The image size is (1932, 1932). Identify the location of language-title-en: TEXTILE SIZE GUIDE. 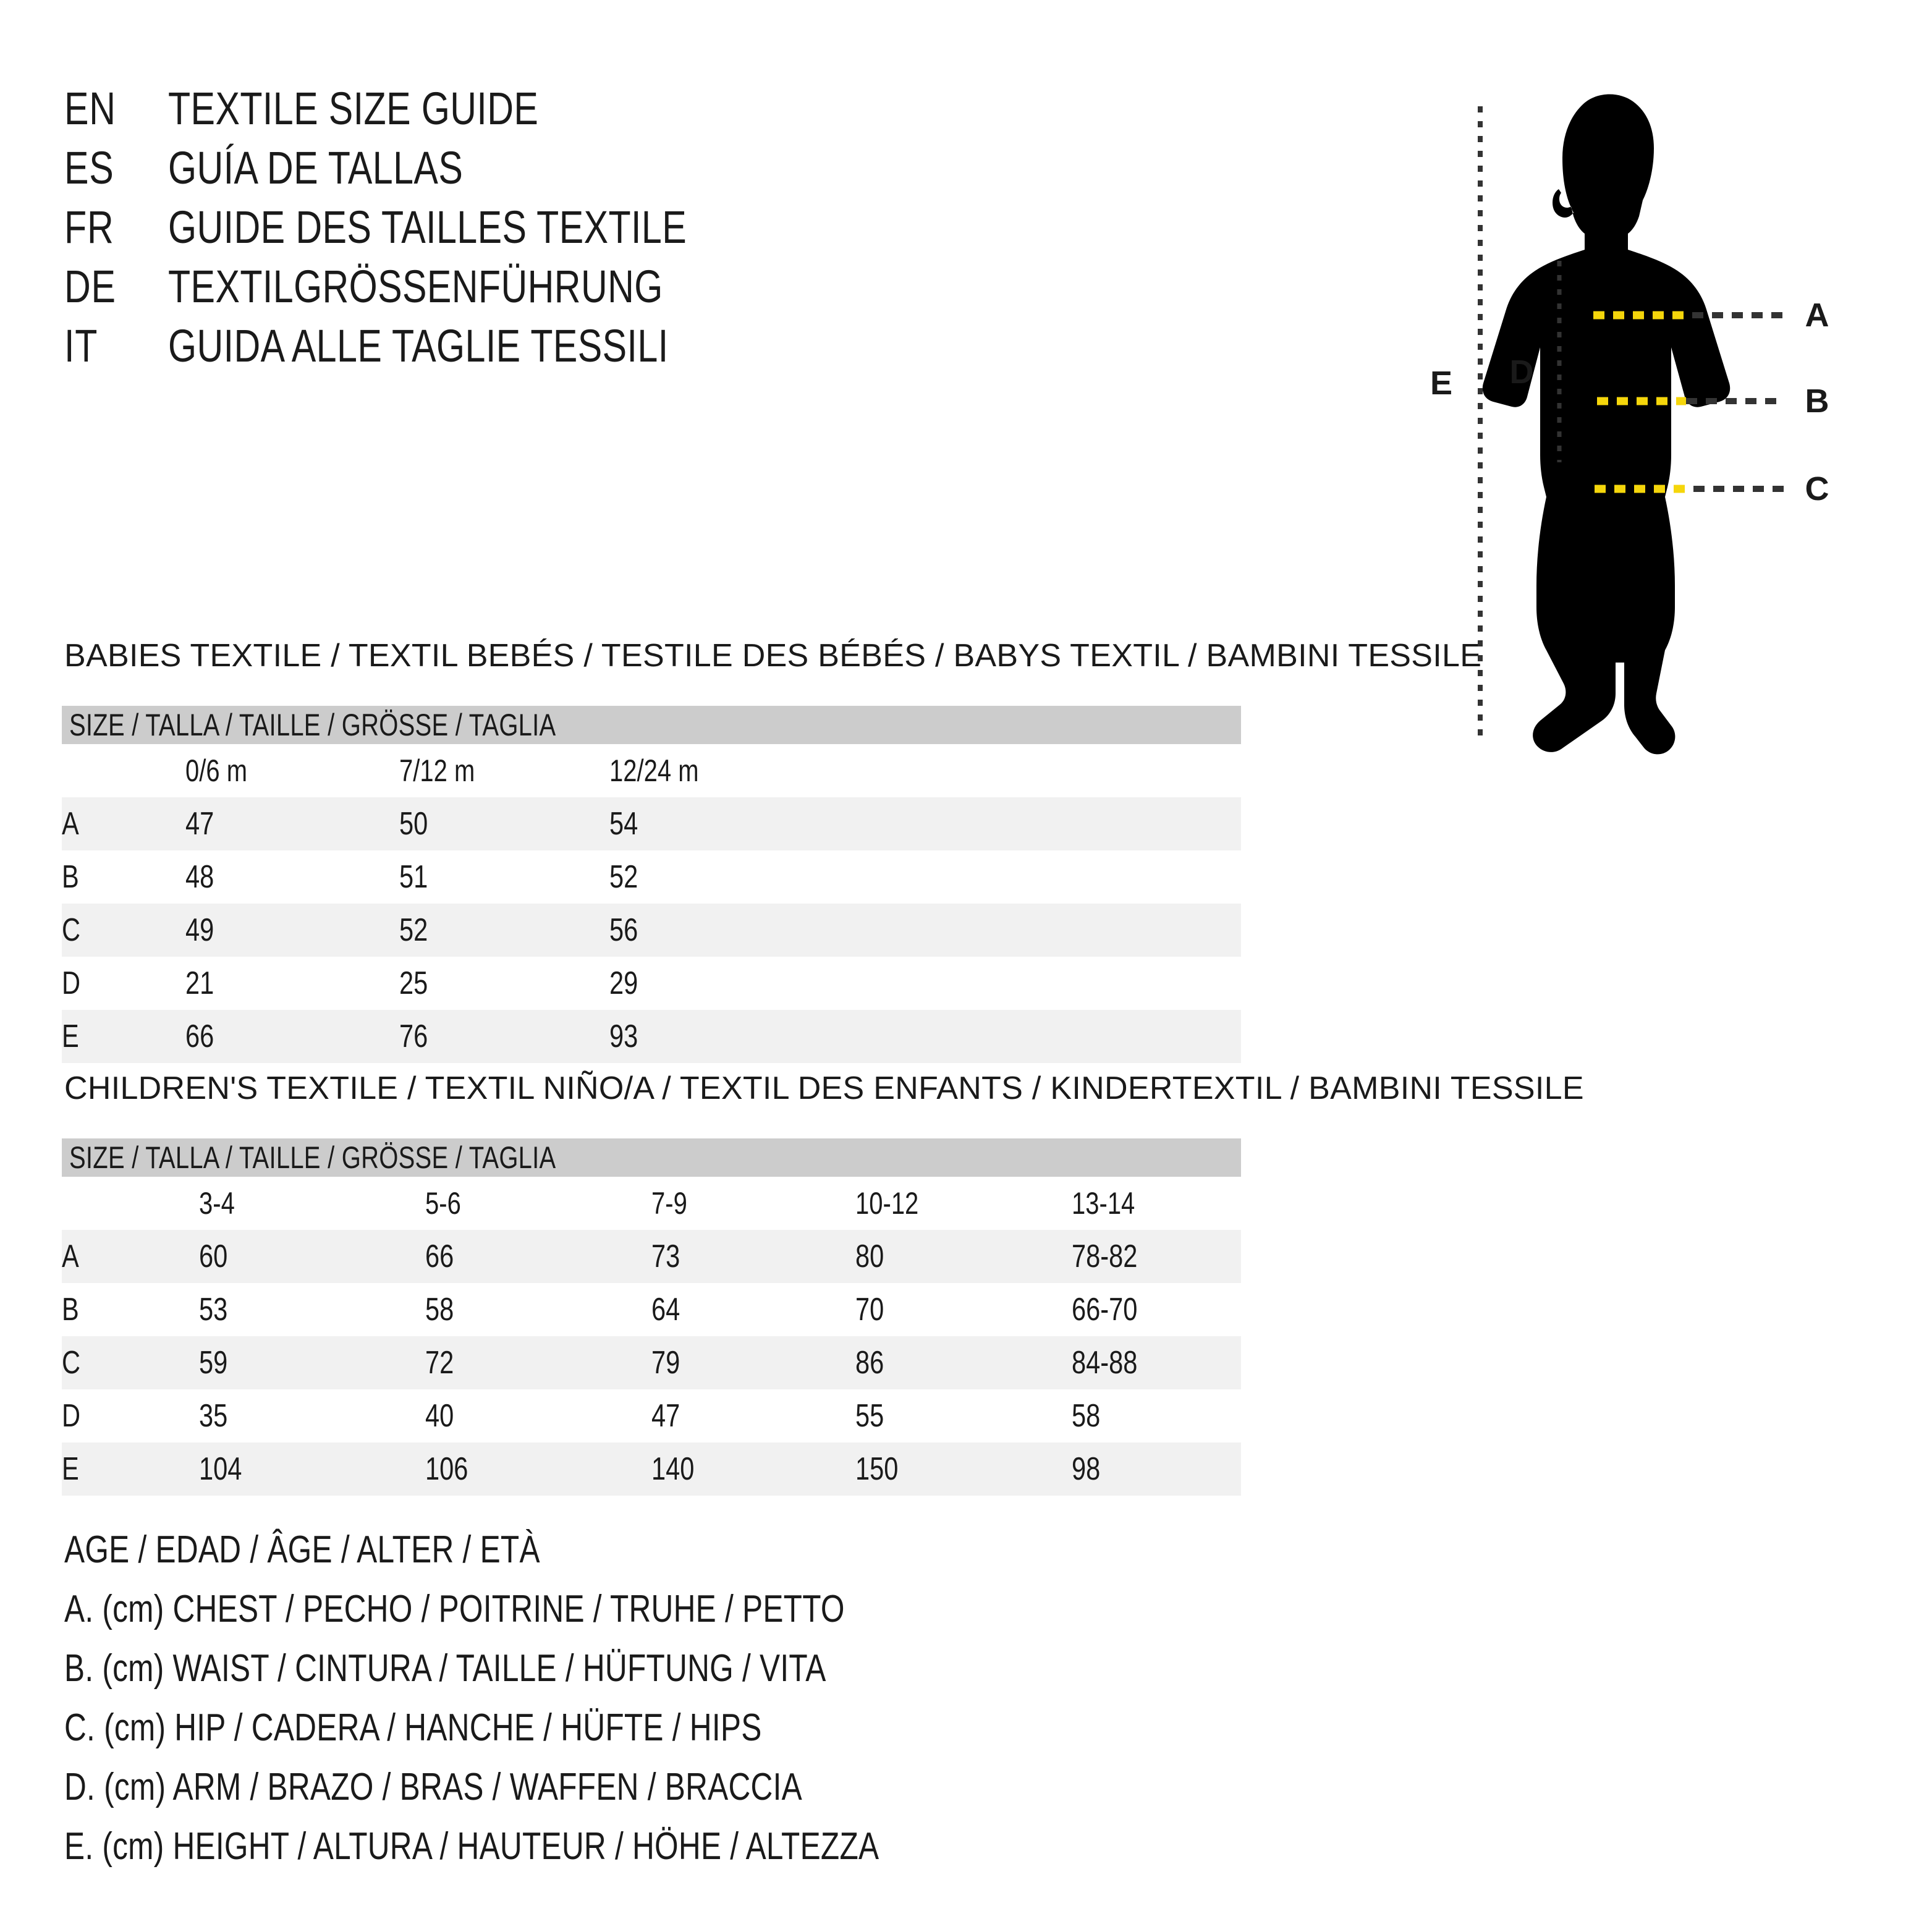
(353, 108).